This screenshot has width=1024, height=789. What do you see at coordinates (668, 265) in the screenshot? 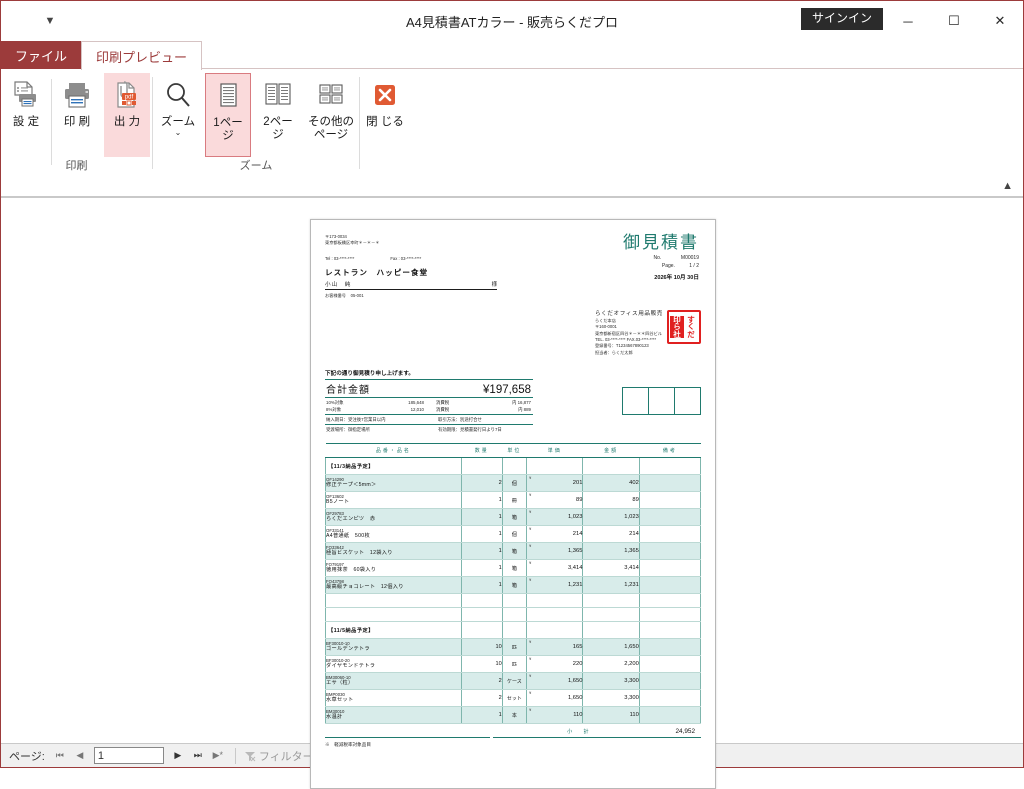
I see `document-page-label: Page.` at bounding box center [668, 265].